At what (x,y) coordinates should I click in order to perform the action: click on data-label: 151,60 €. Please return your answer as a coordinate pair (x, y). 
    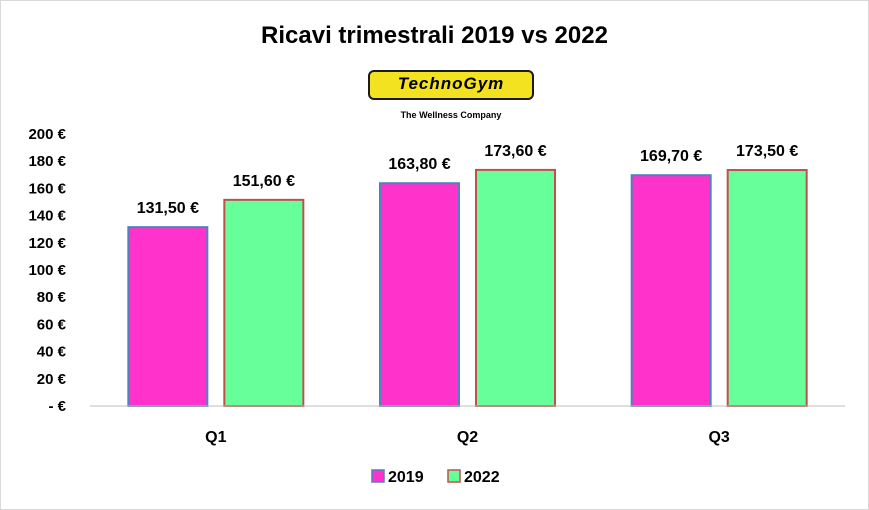
    Looking at the image, I should click on (264, 181).